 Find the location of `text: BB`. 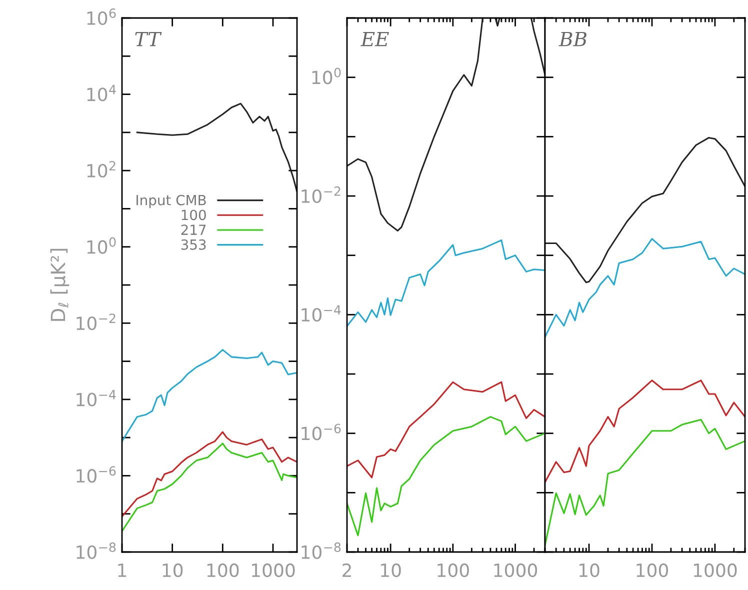

text: BB is located at coordinates (572, 39).